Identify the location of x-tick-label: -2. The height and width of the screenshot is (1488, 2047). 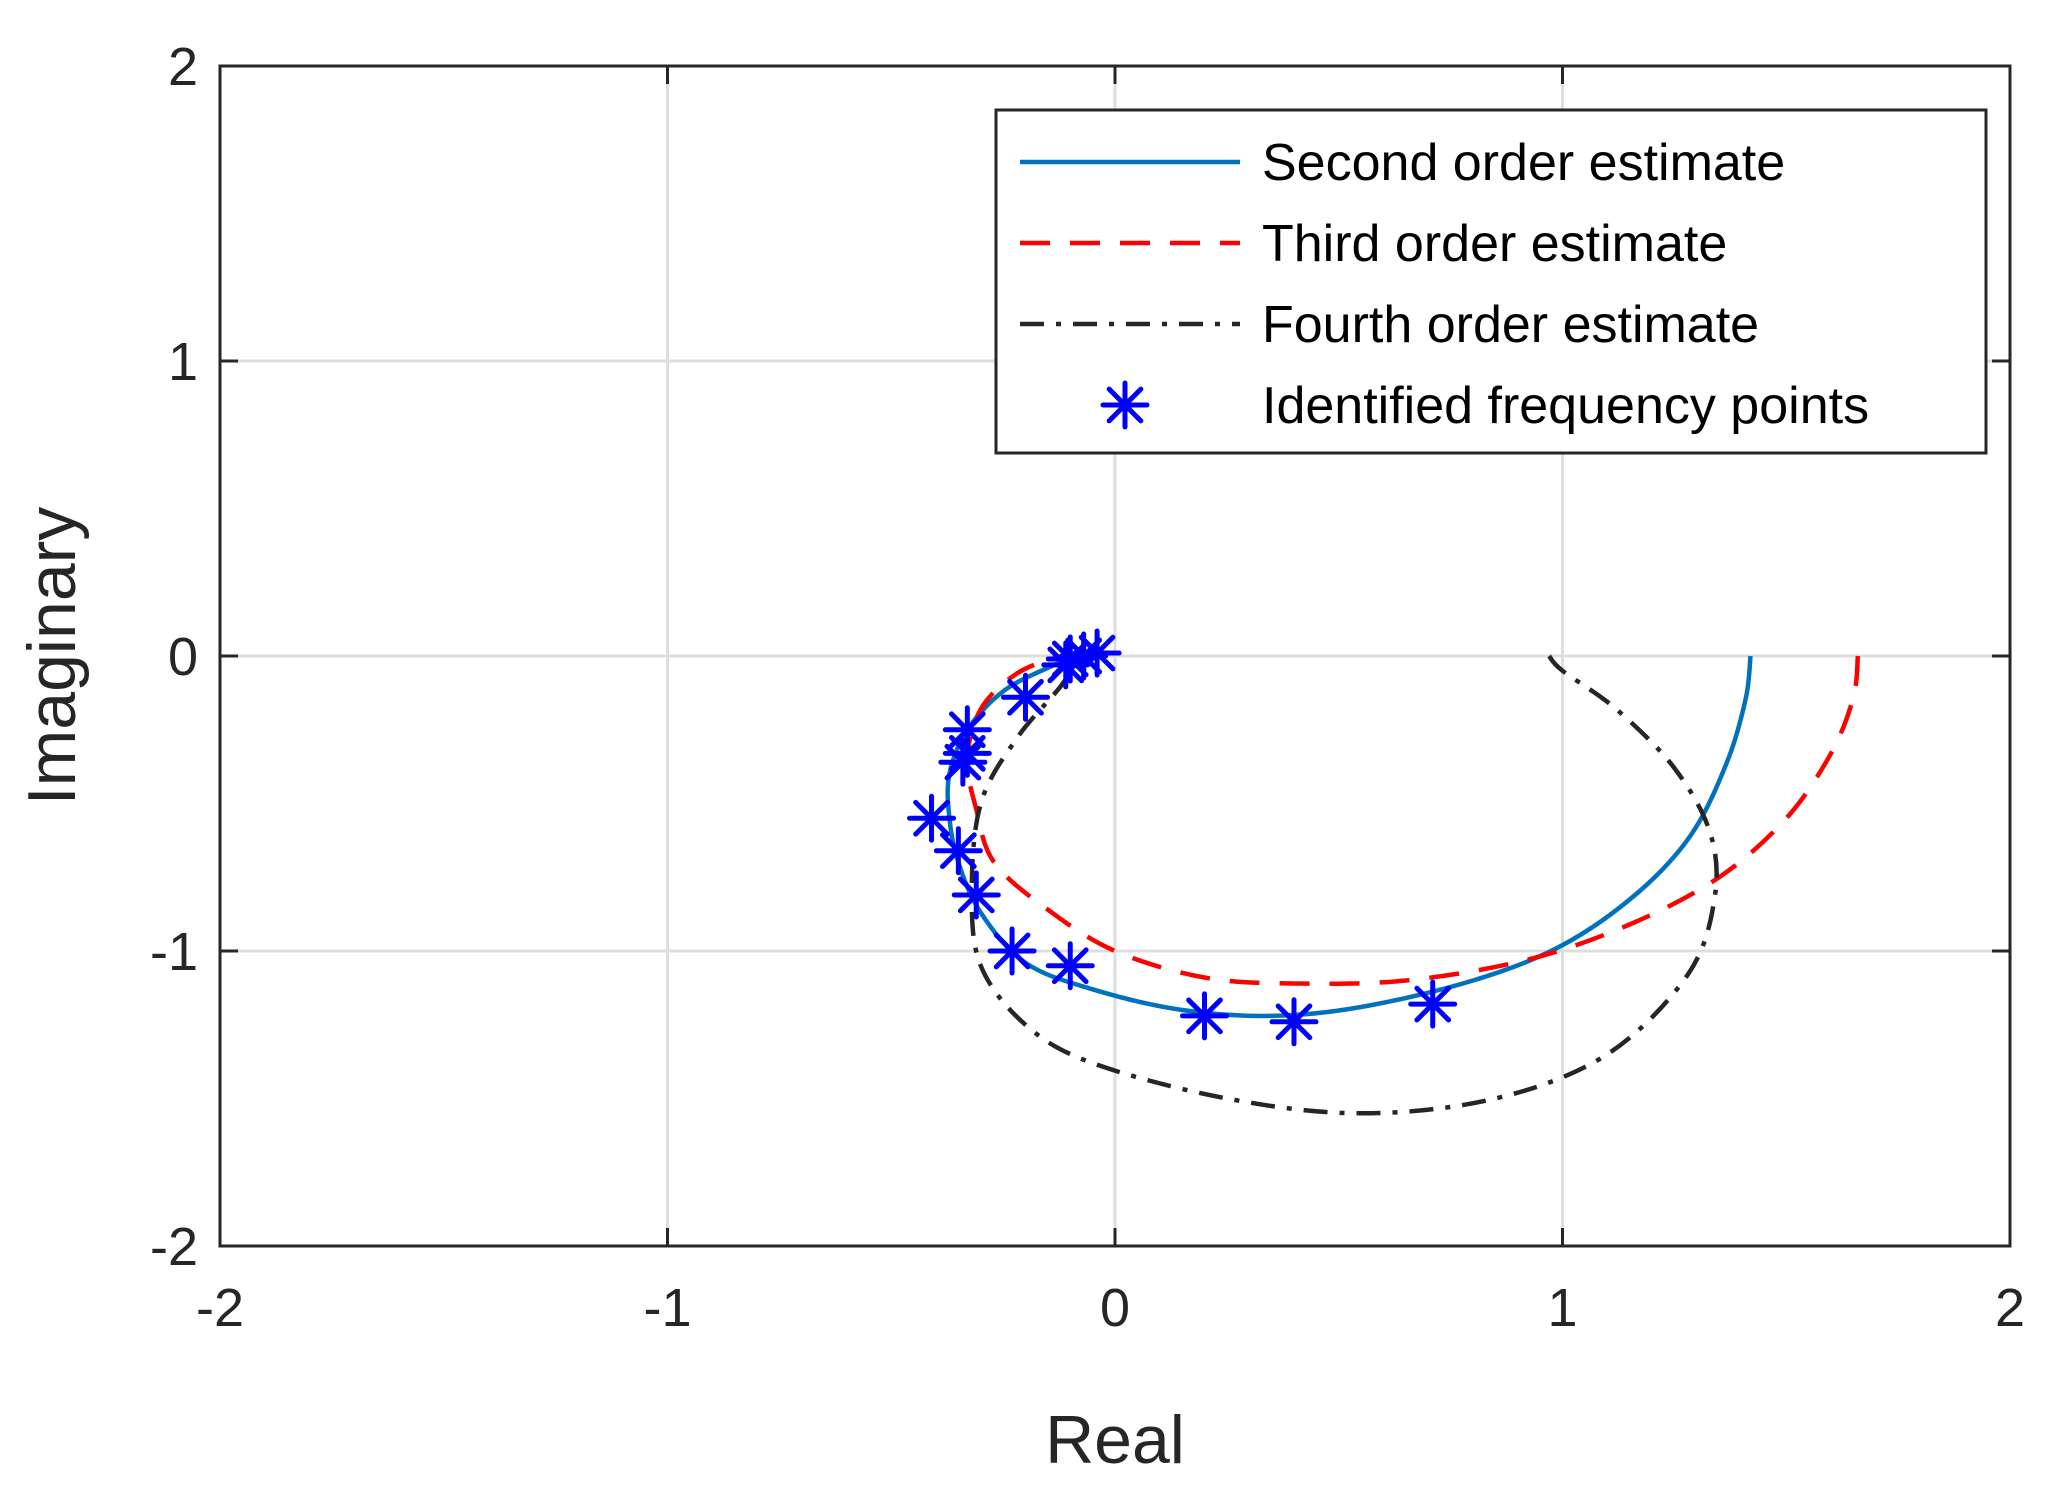
(220, 1308).